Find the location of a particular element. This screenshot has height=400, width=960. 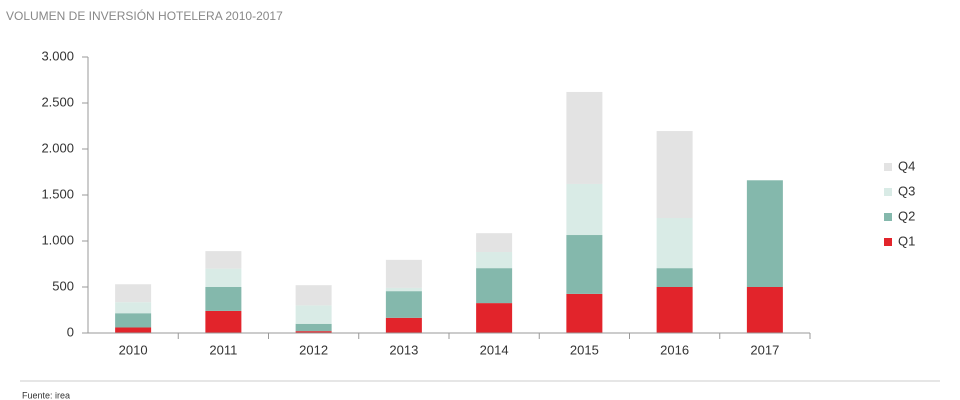

legend-label: Q4 is located at coordinates (906, 165).